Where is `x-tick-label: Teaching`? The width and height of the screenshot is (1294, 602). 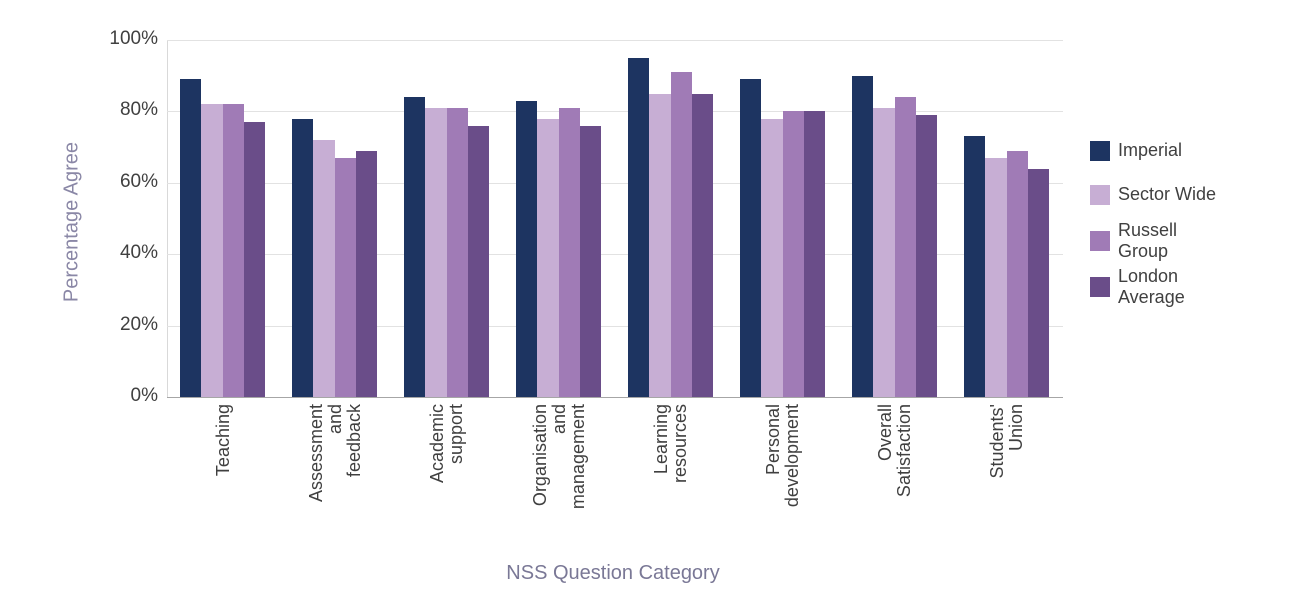 x-tick-label: Teaching is located at coordinates (222, 440).